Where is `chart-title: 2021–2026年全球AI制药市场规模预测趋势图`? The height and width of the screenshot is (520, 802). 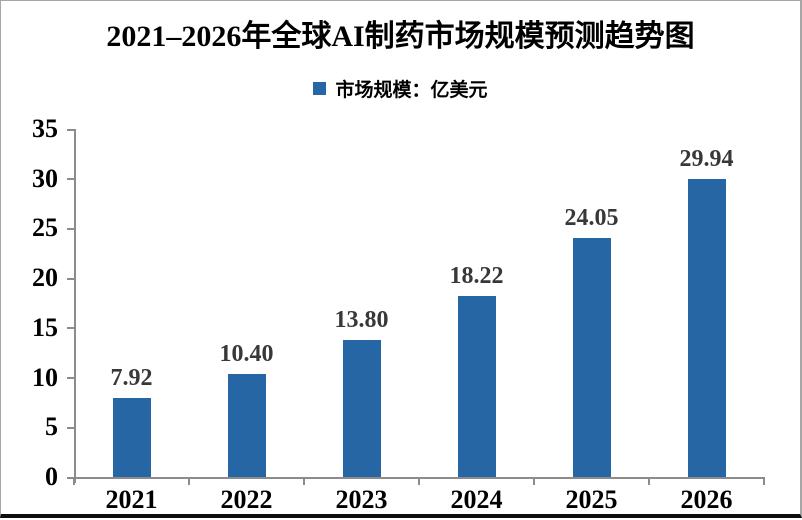 chart-title: 2021–2026年全球AI制药市场规模预测趋势图 is located at coordinates (400, 36).